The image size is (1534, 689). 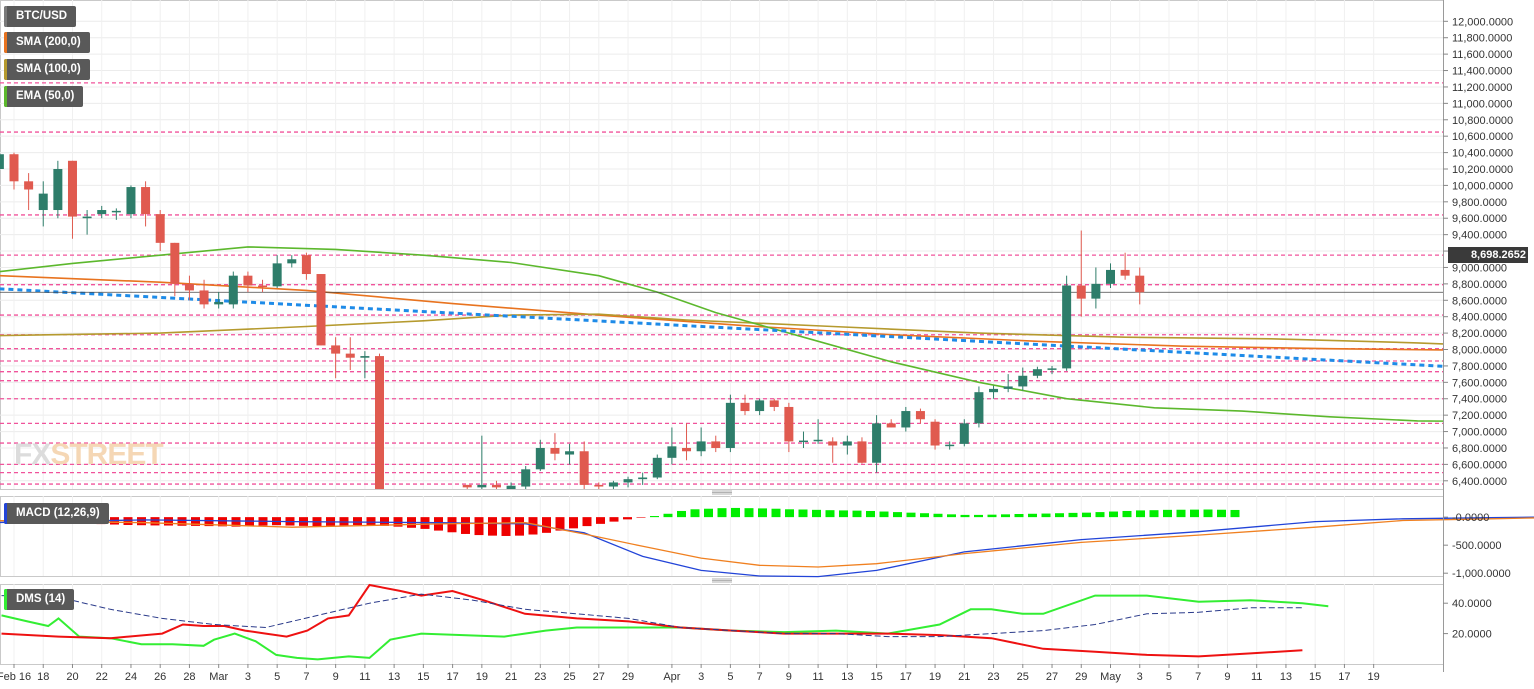 What do you see at coordinates (40, 16) in the screenshot?
I see `legend-symbol: BTC/USD` at bounding box center [40, 16].